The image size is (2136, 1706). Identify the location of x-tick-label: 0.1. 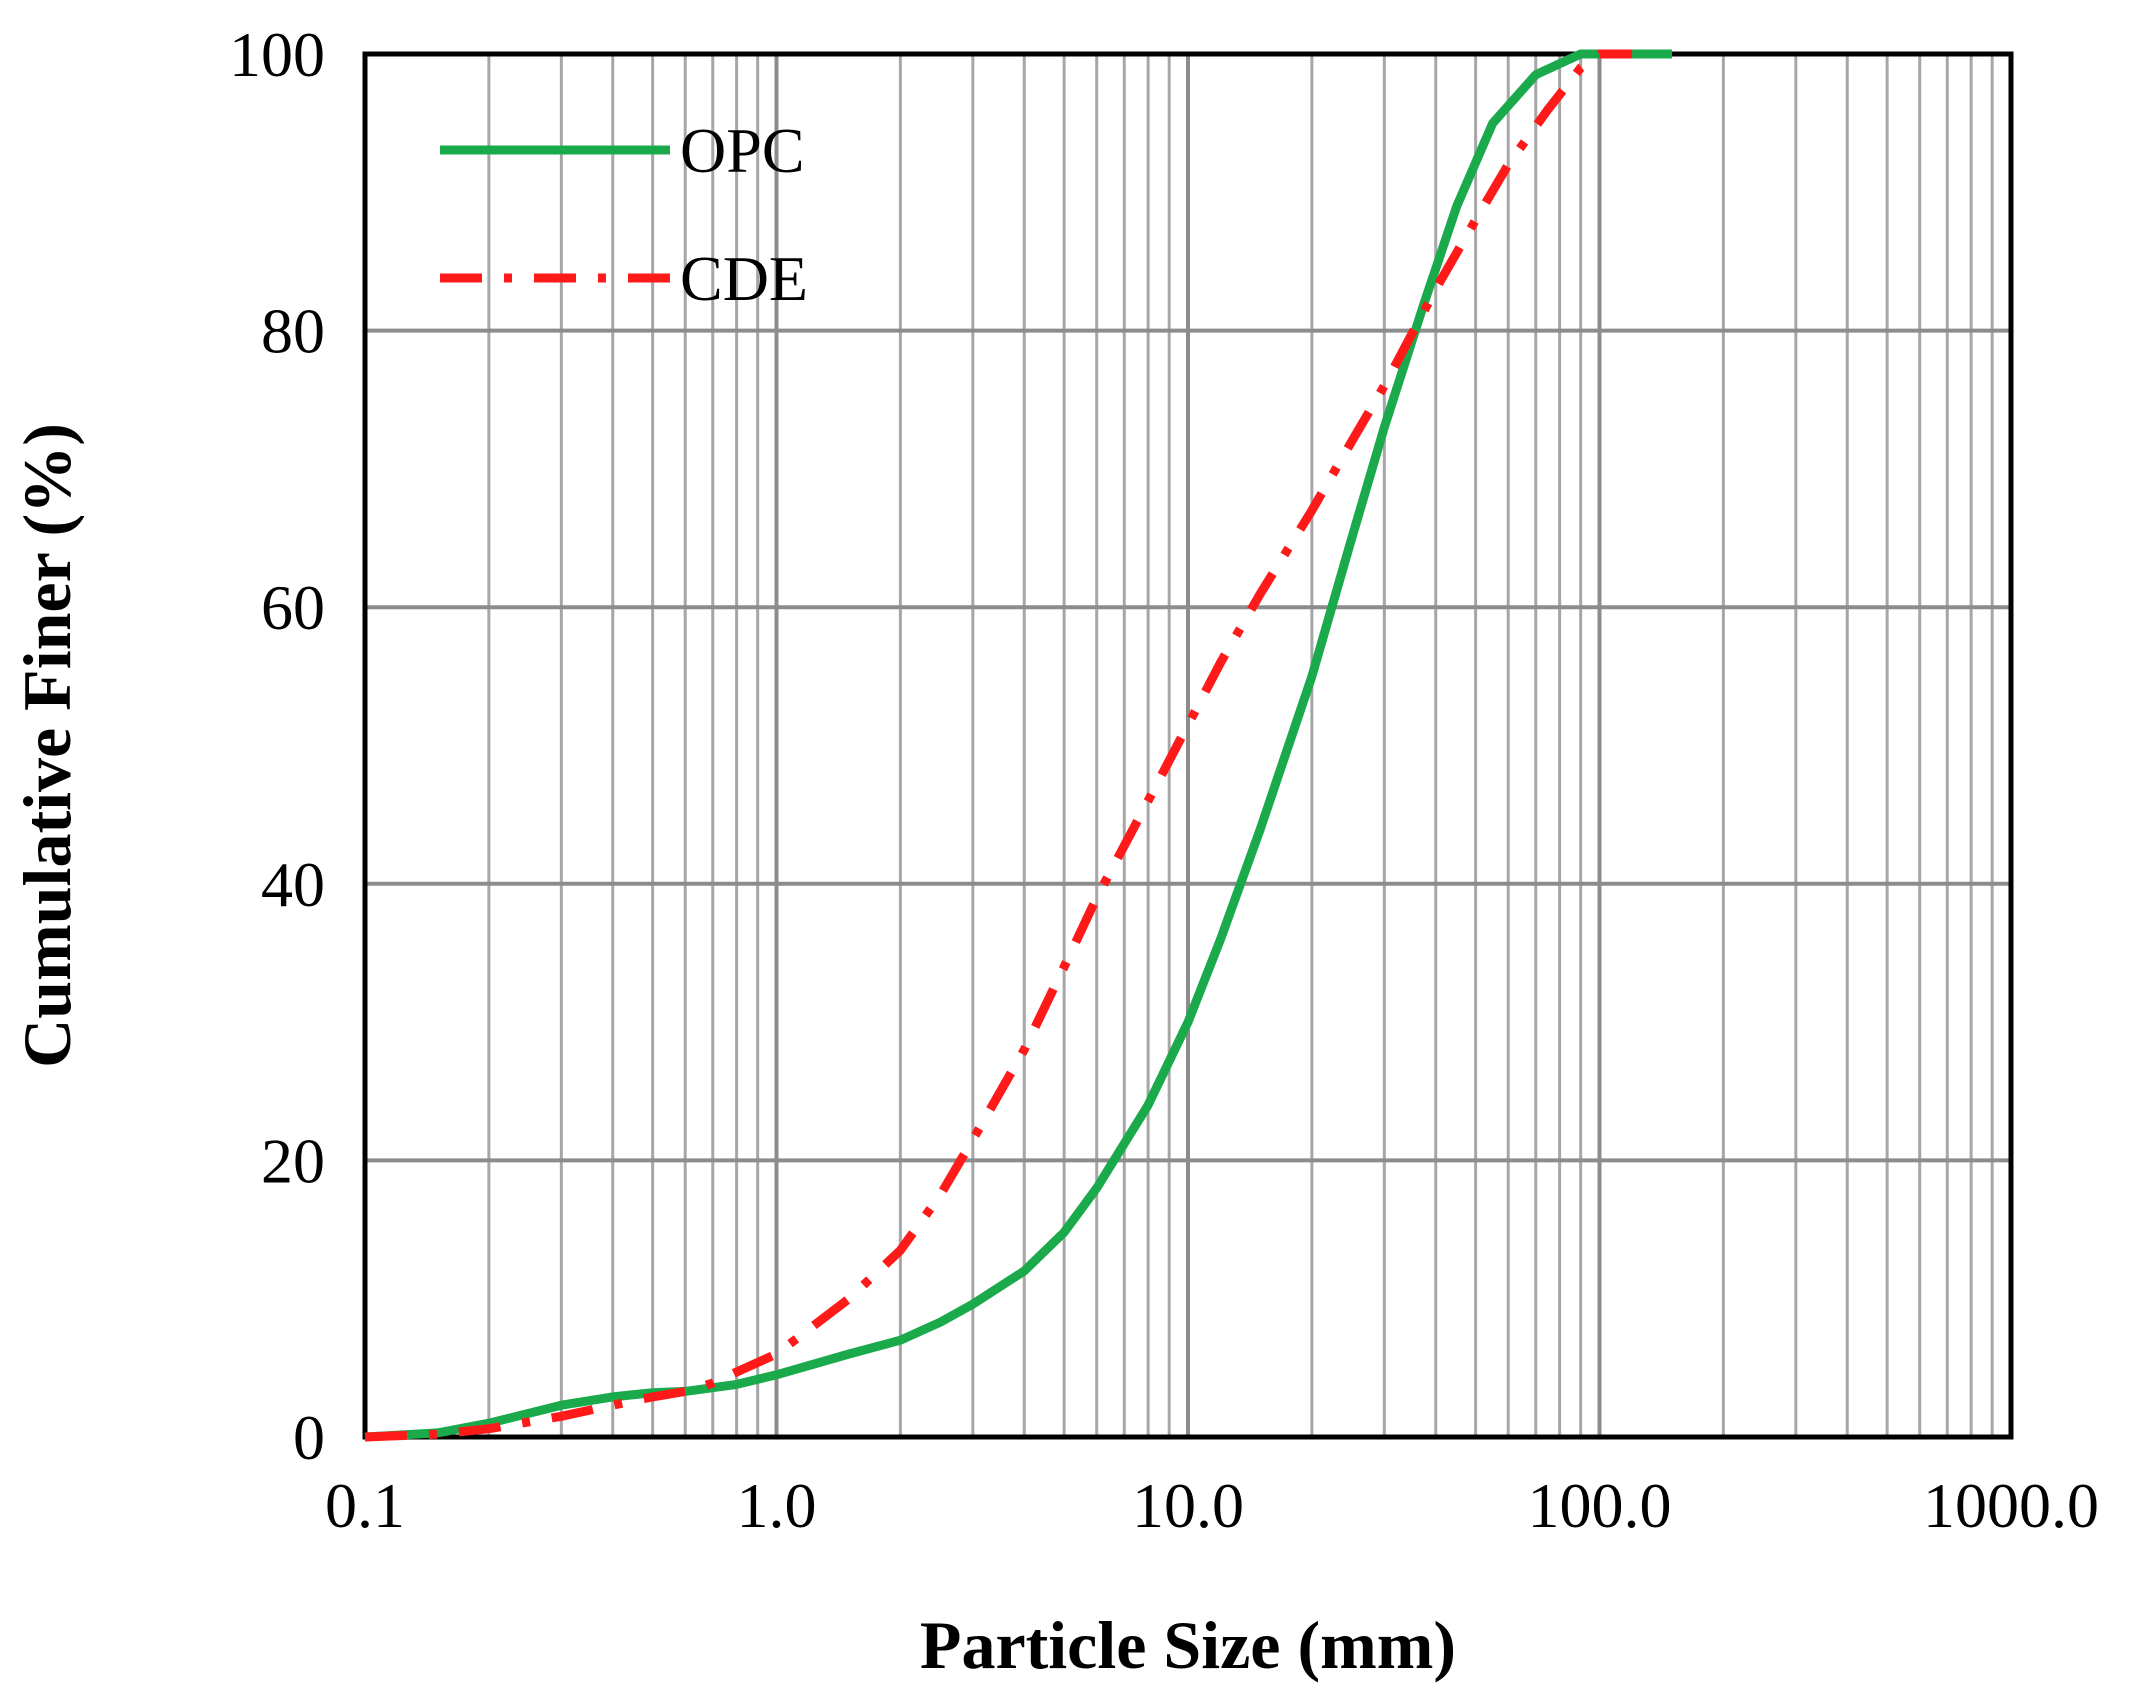
(365, 1505).